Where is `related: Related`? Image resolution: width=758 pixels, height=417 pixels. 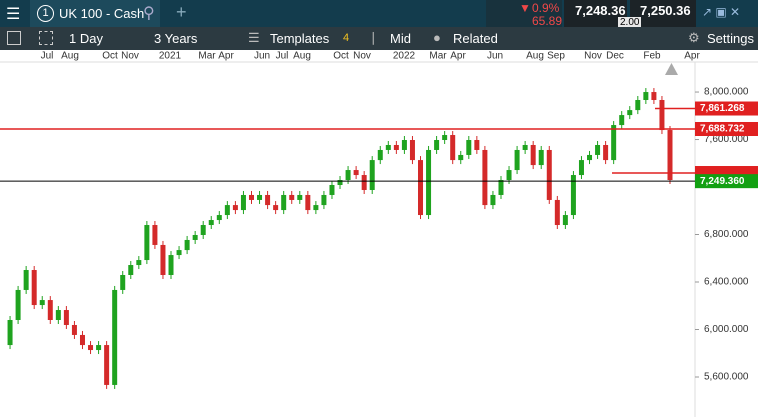 related: Related is located at coordinates (475, 38).